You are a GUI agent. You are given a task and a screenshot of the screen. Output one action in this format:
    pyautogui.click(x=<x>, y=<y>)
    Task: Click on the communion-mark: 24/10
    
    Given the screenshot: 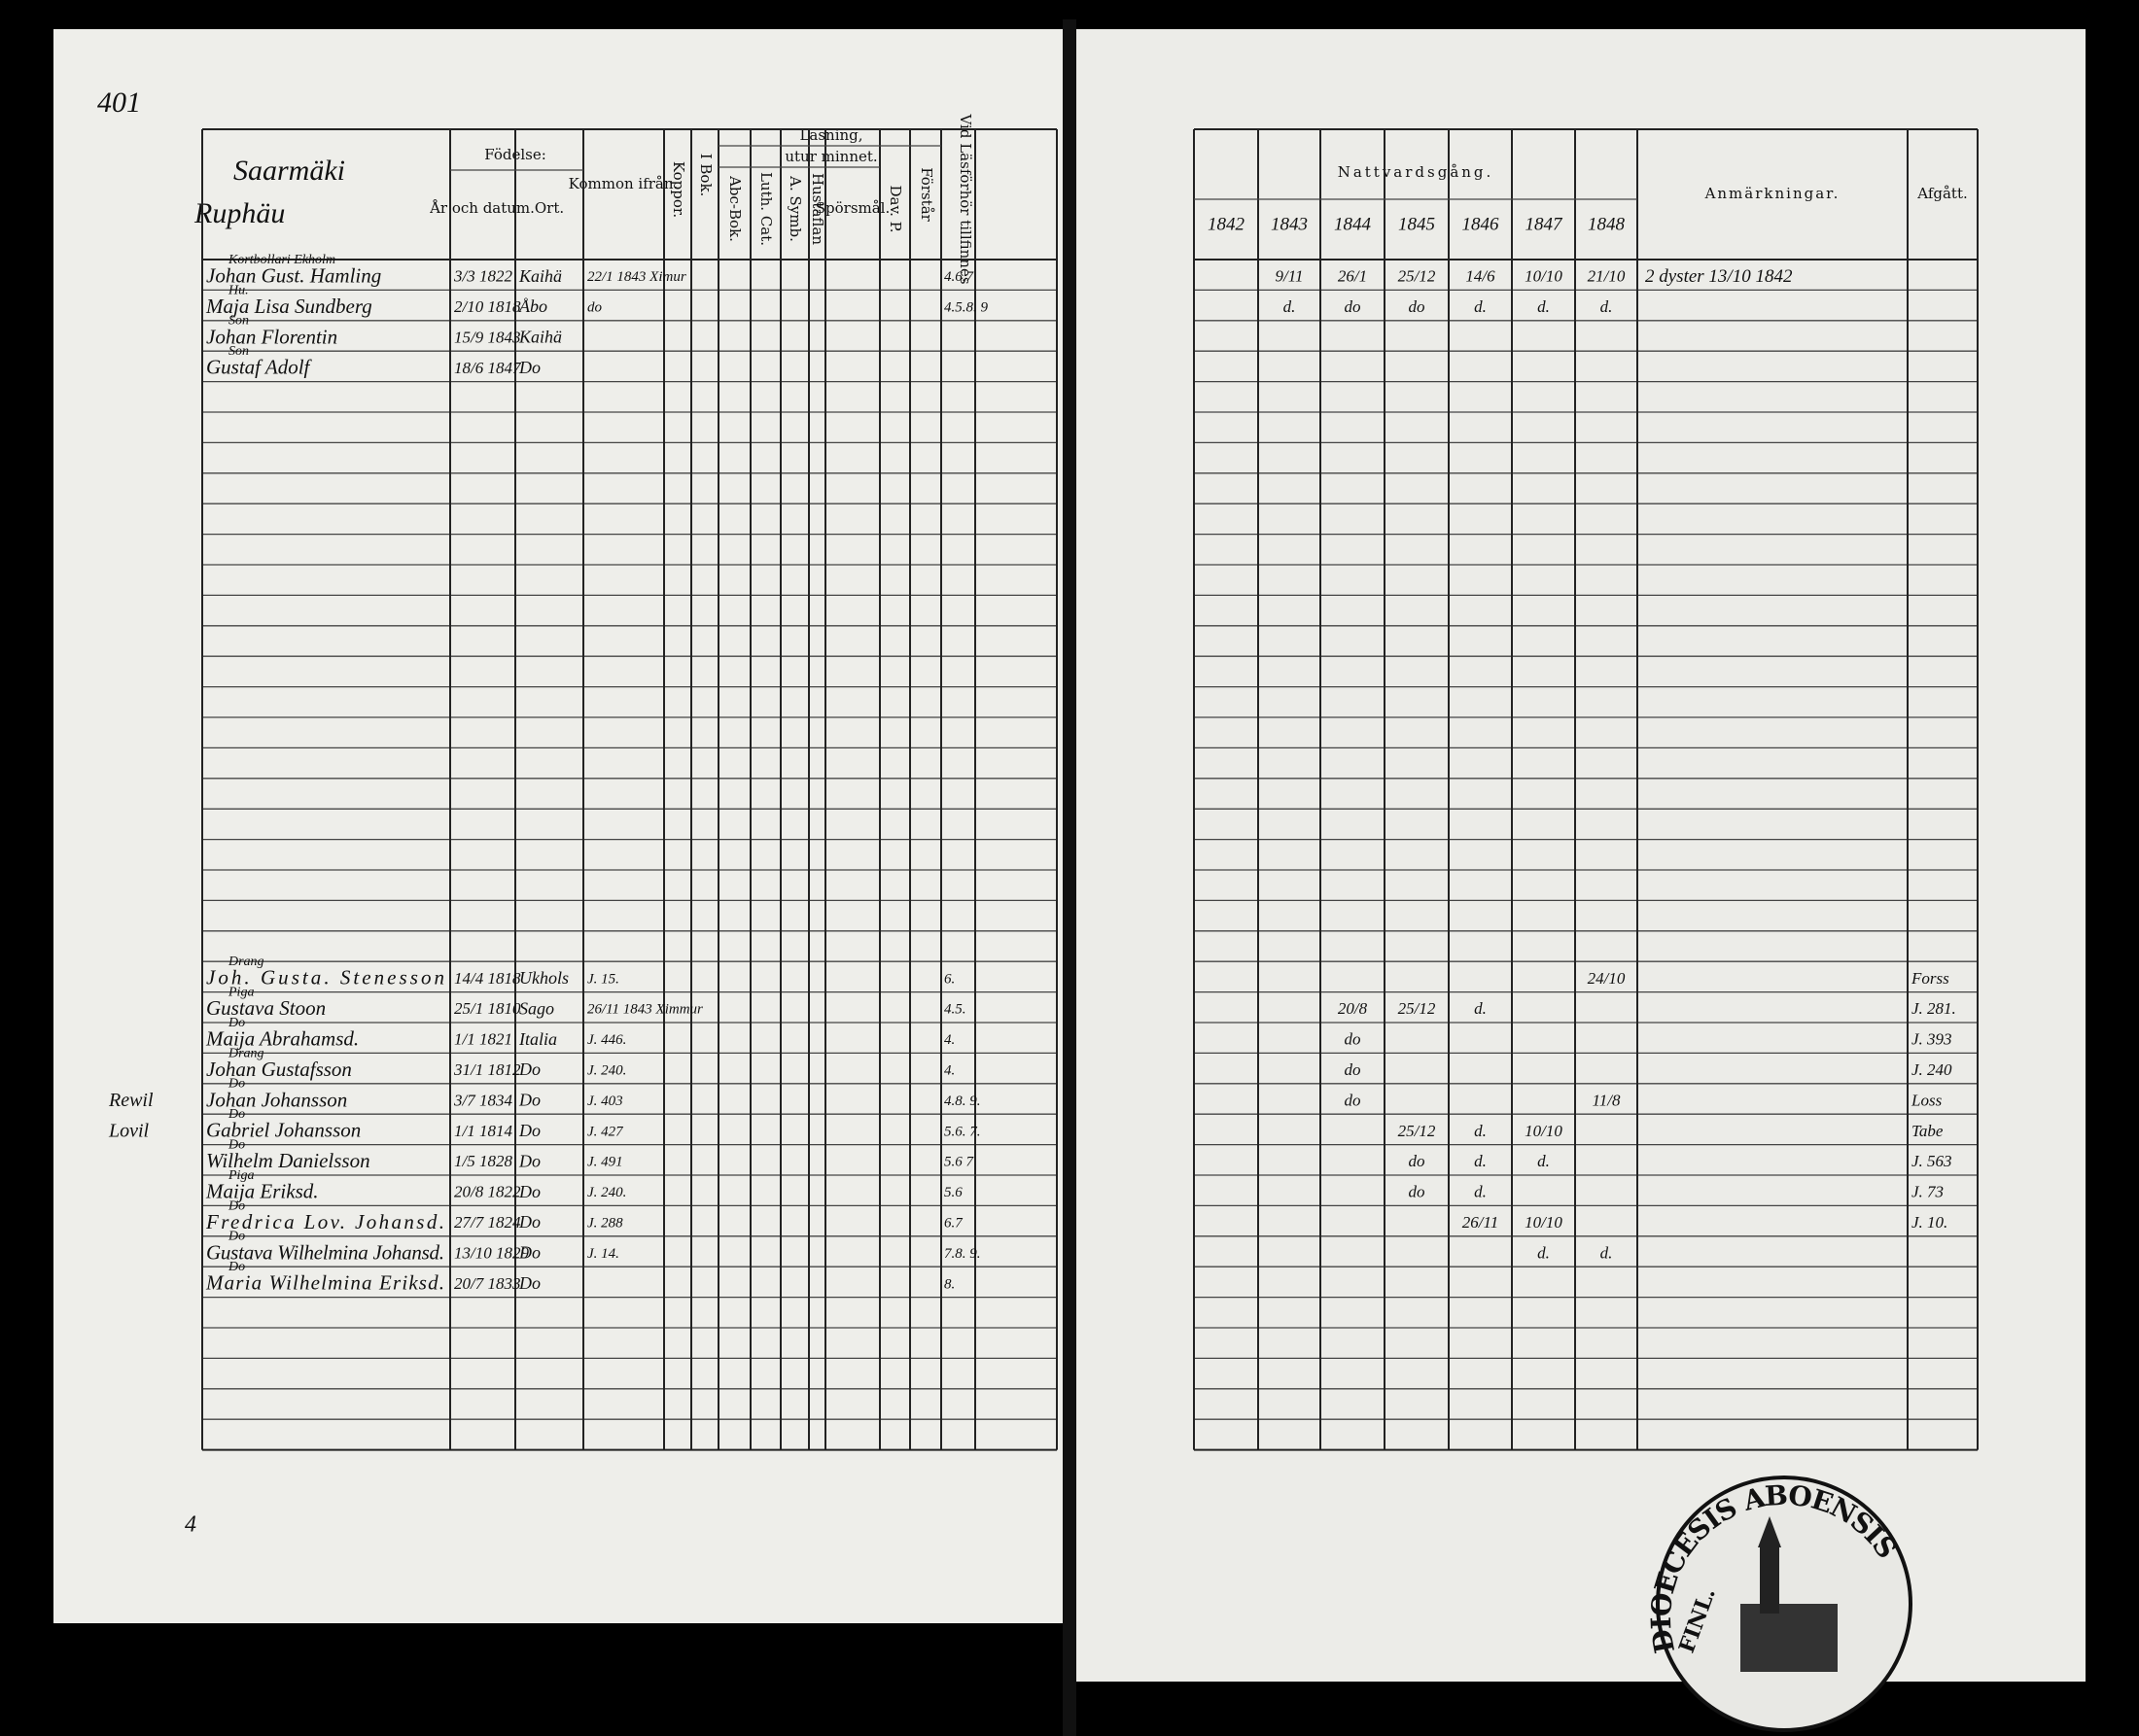 What is the action you would take?
    pyautogui.click(x=1607, y=978)
    